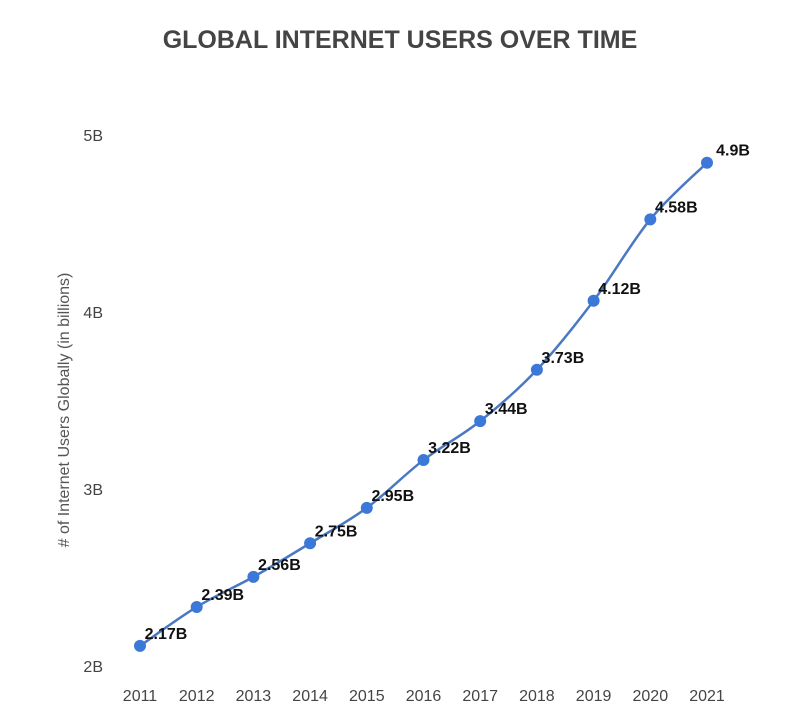 The image size is (800, 724). Describe the element at coordinates (279, 565) in the screenshot. I see `data-label: 2.56B` at that location.